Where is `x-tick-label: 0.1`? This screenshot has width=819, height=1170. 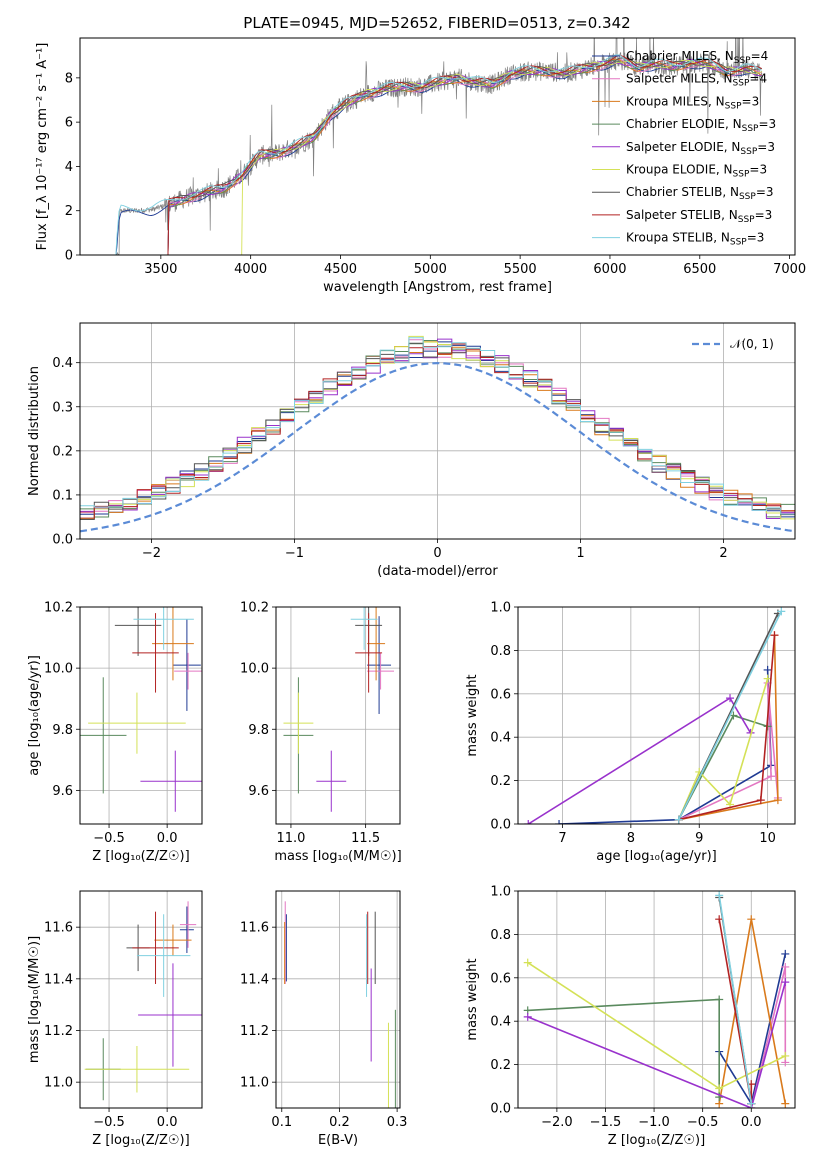
x-tick-label: 0.1 is located at coordinates (281, 1122).